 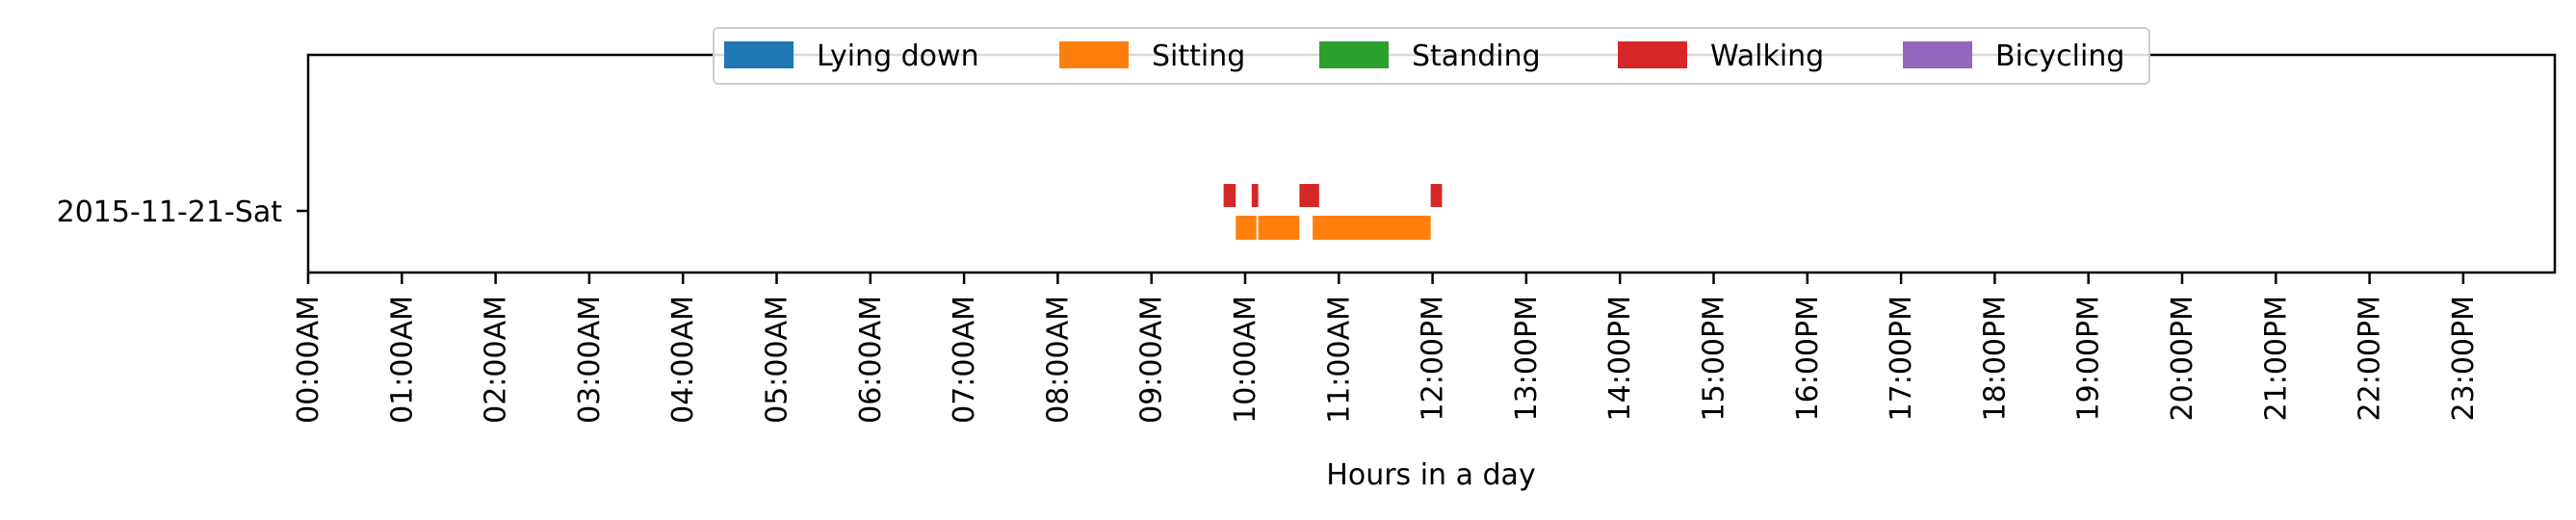 I want to click on legend-label-bicycling: Bicycling, so click(x=2059, y=56).